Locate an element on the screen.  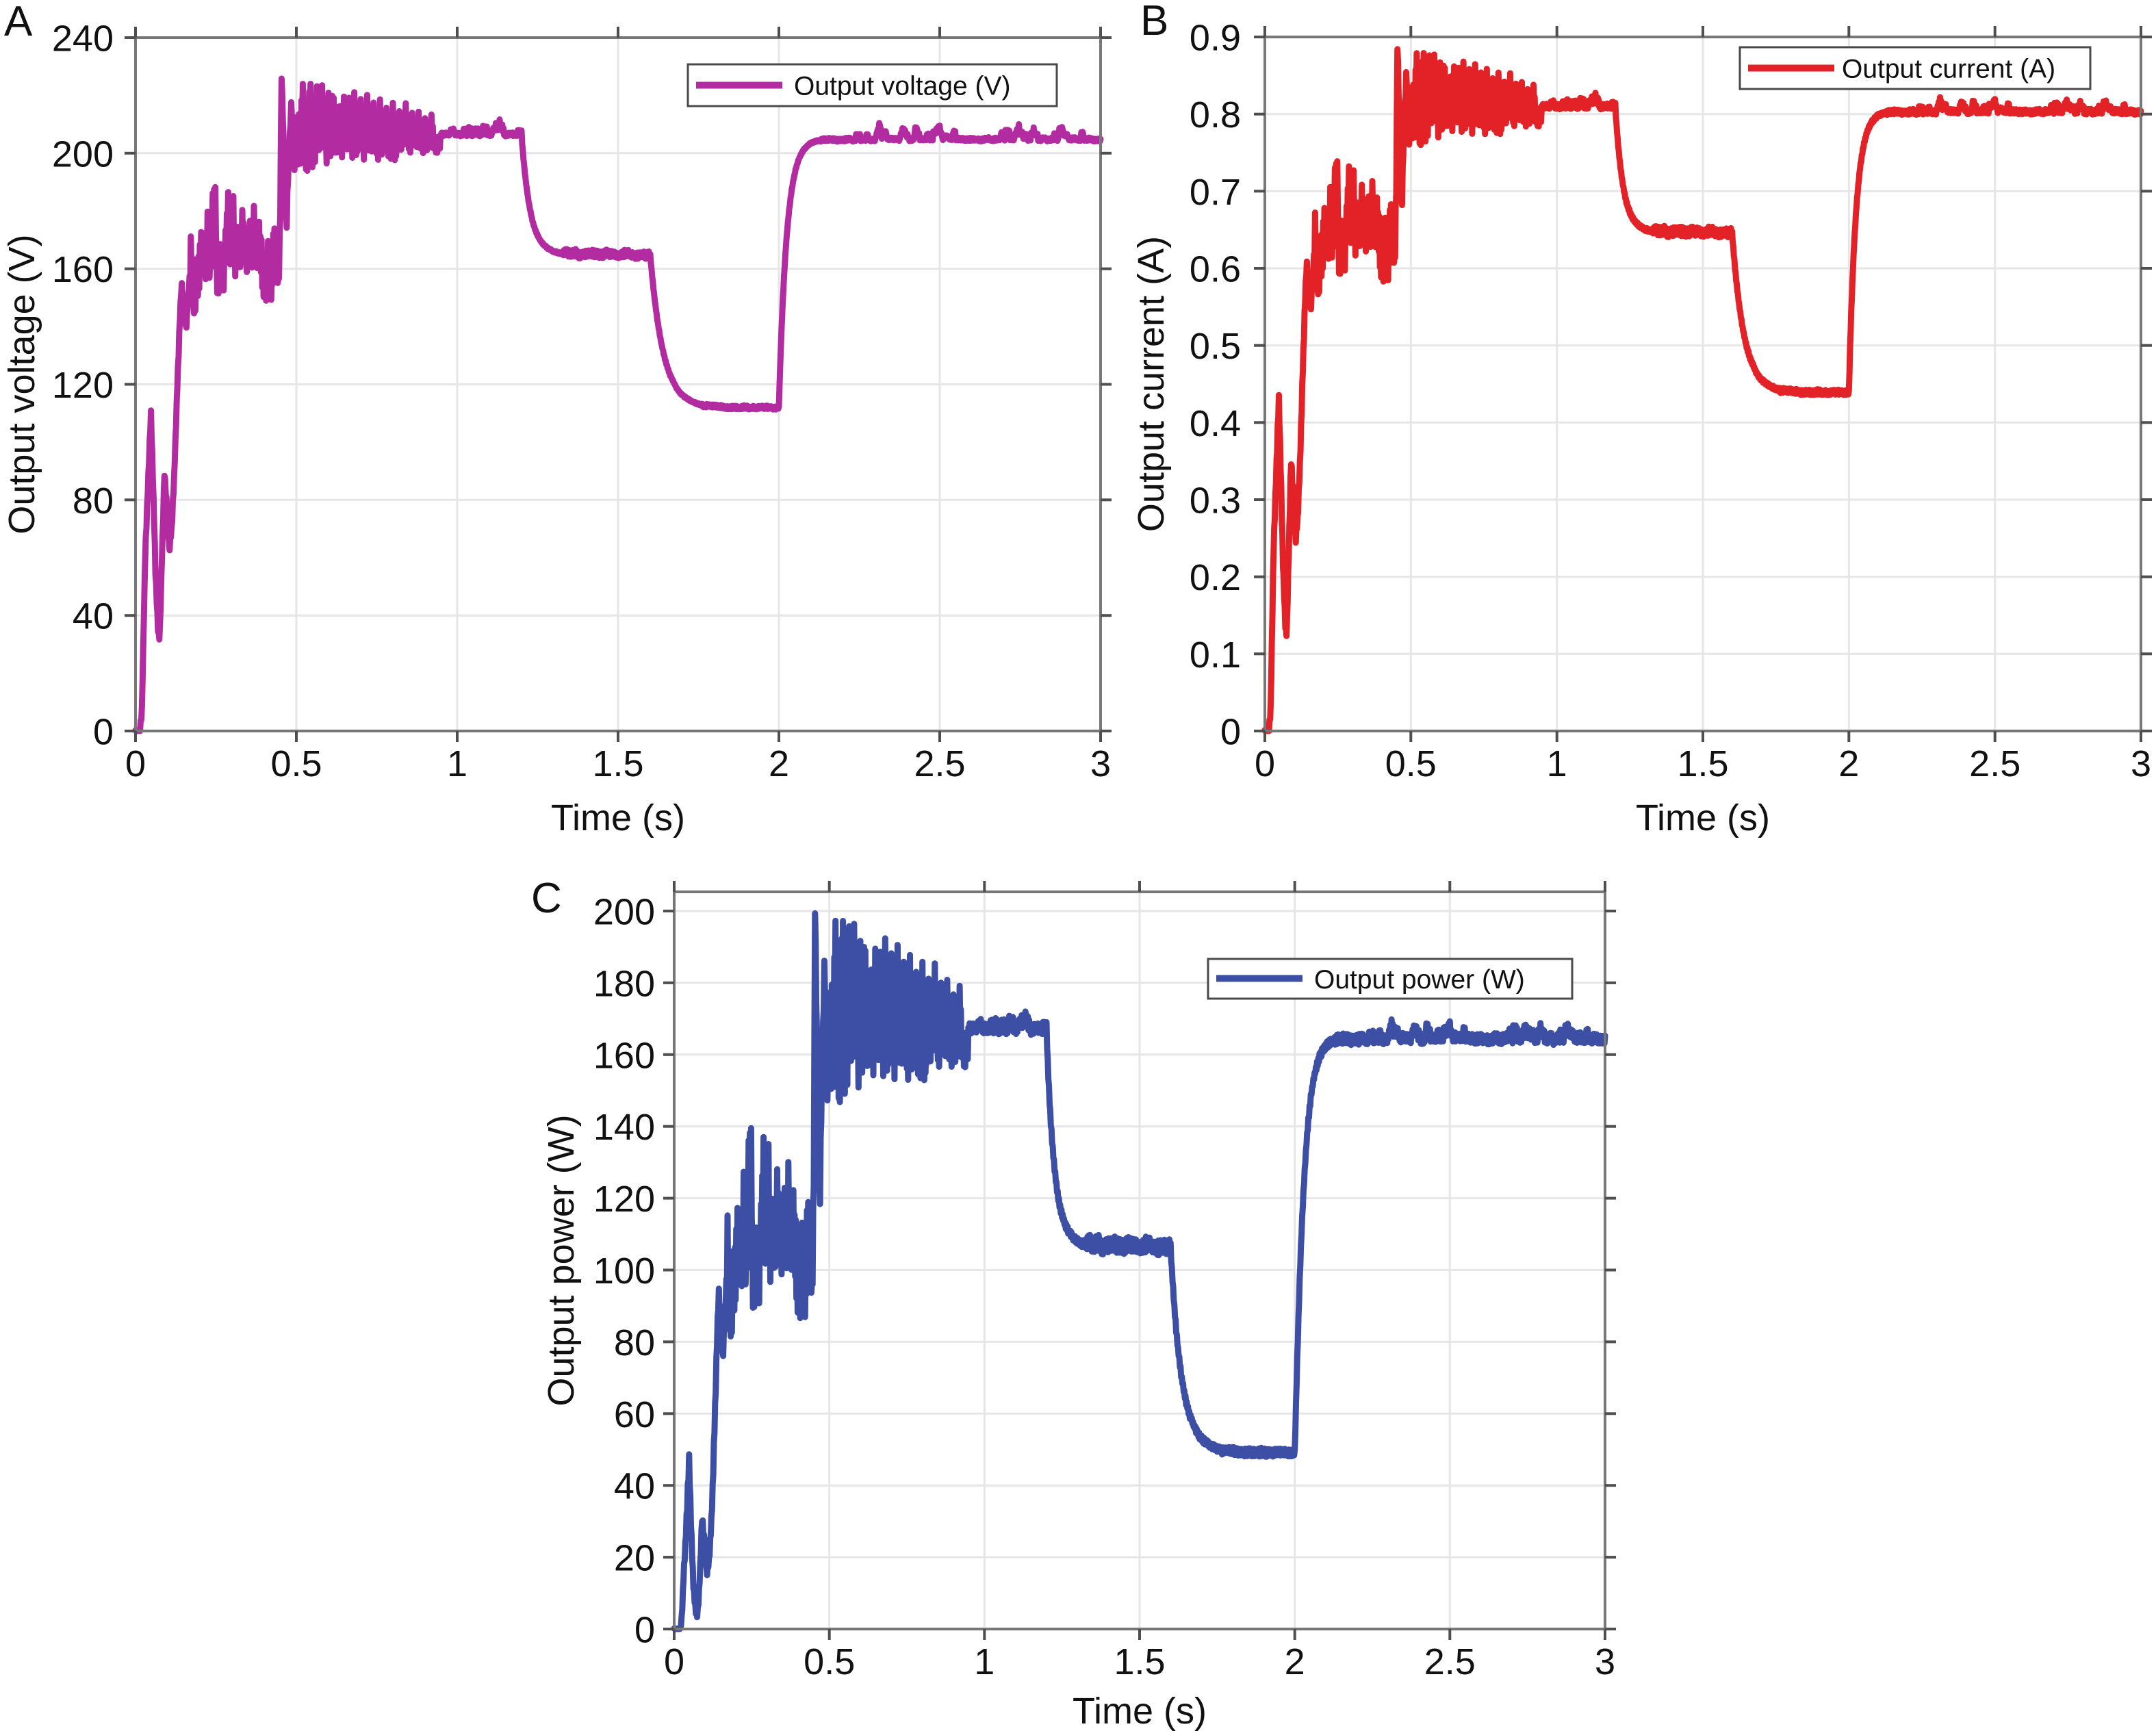
svg-text: 0.2 is located at coordinates (1215, 577).